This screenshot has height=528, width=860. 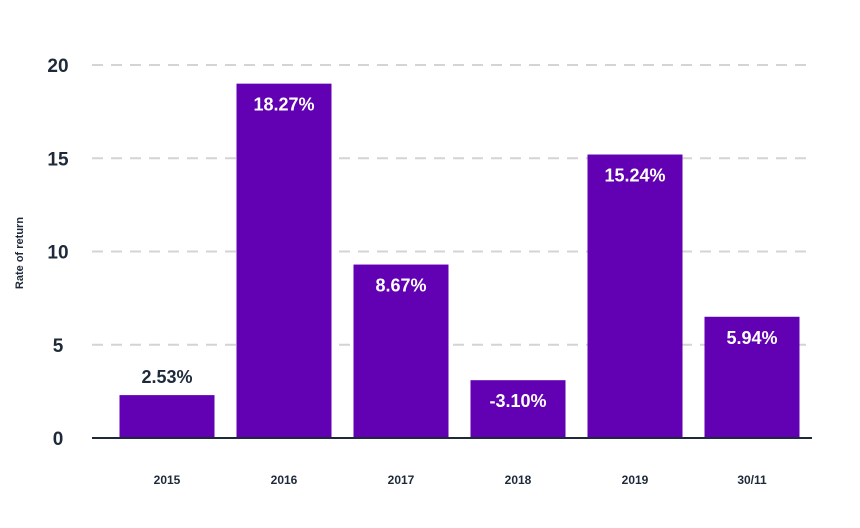 I want to click on x-category-label: 30/11, so click(x=752, y=480).